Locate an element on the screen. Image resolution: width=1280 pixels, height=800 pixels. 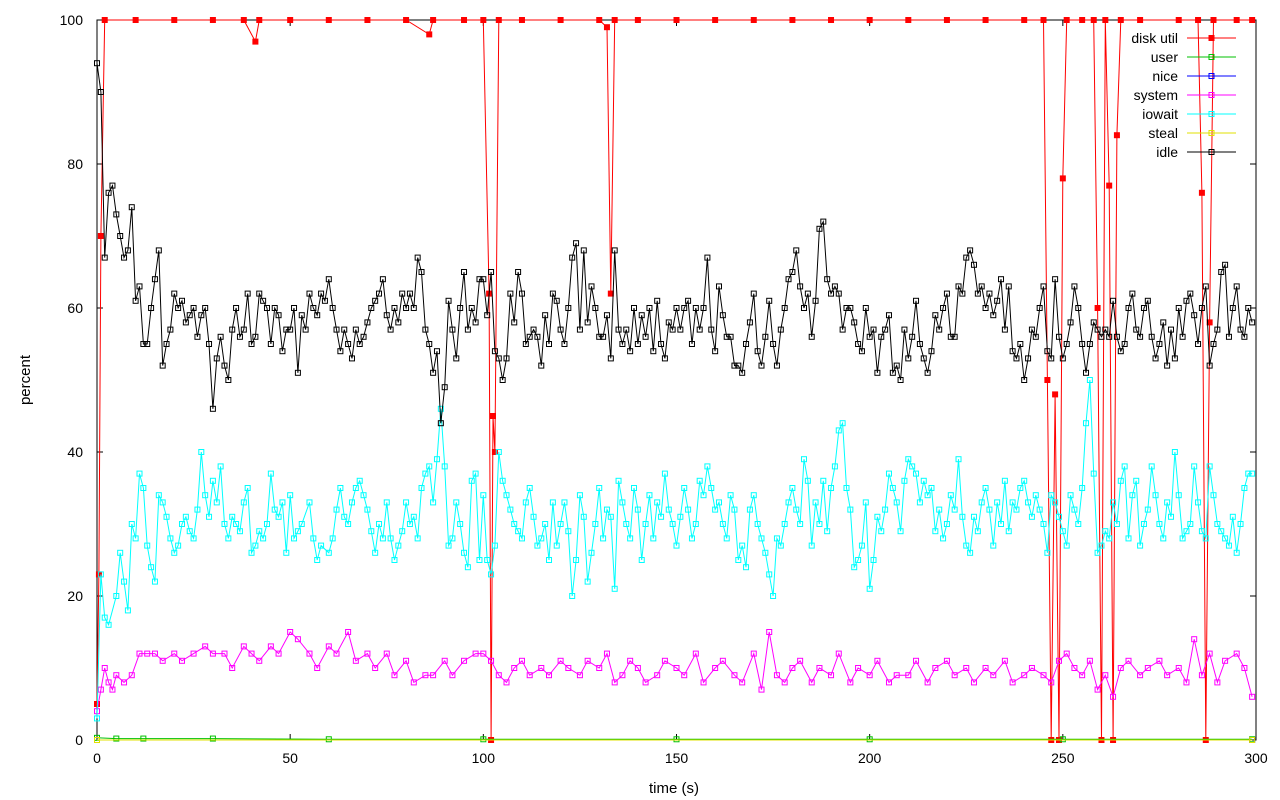
legend-label-nice: nice is located at coordinates (1165, 76).